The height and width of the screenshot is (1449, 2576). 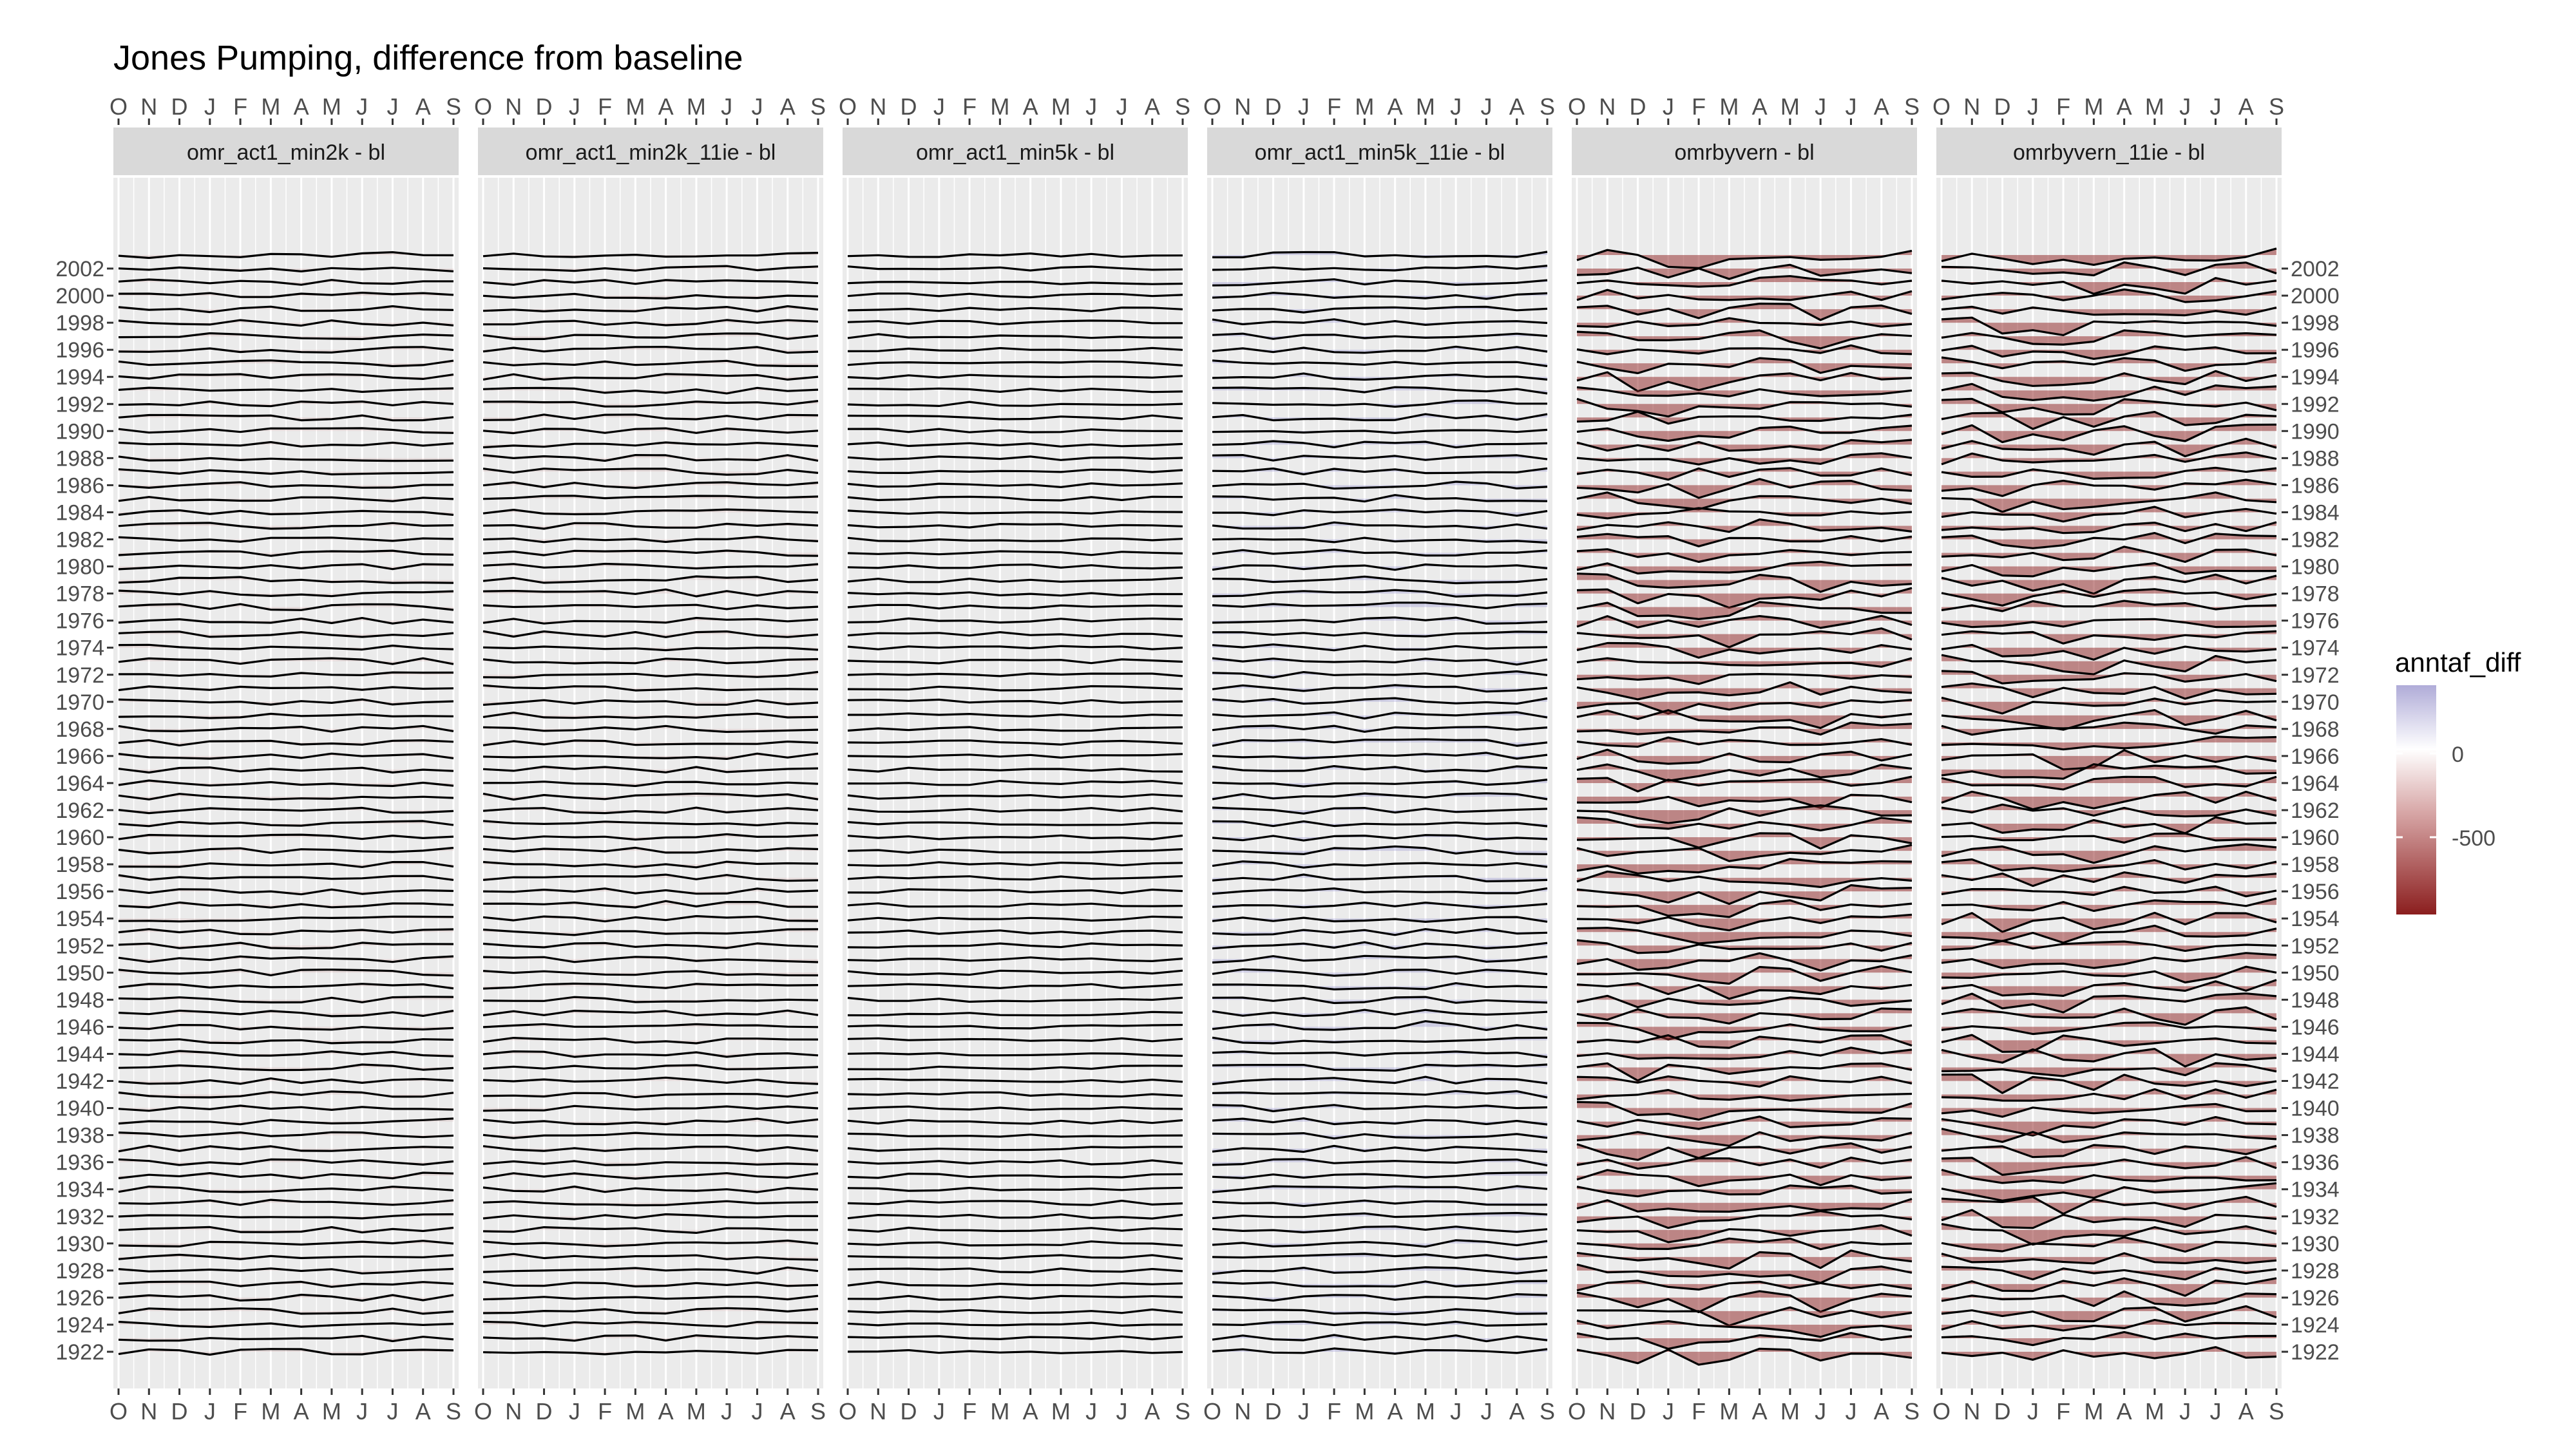 I want to click on ridgelines, so click(x=1015, y=803).